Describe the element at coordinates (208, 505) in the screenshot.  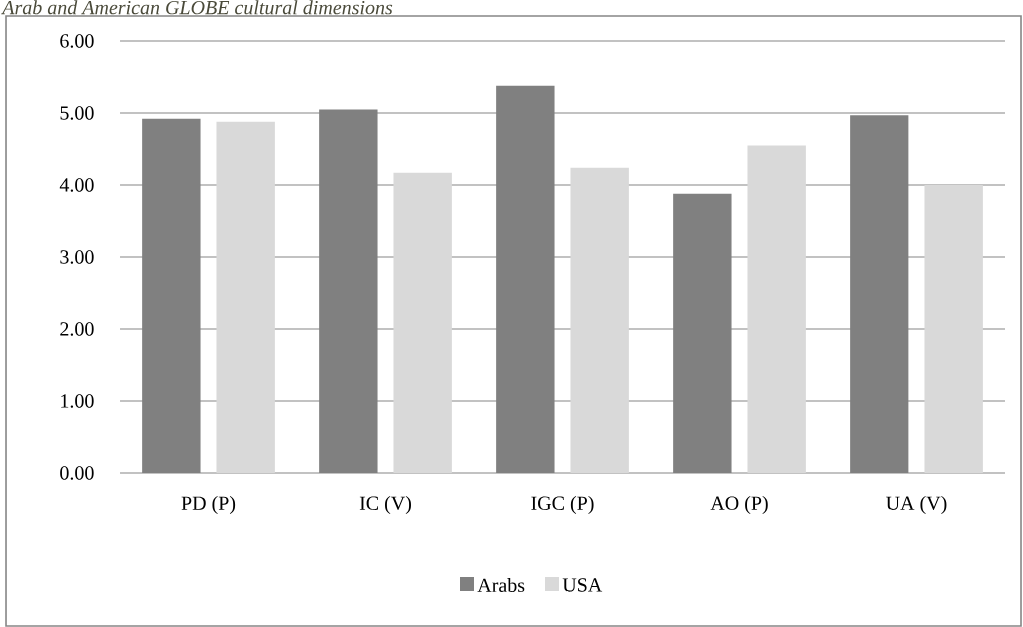
I see `x-tick-label: PD (P)` at that location.